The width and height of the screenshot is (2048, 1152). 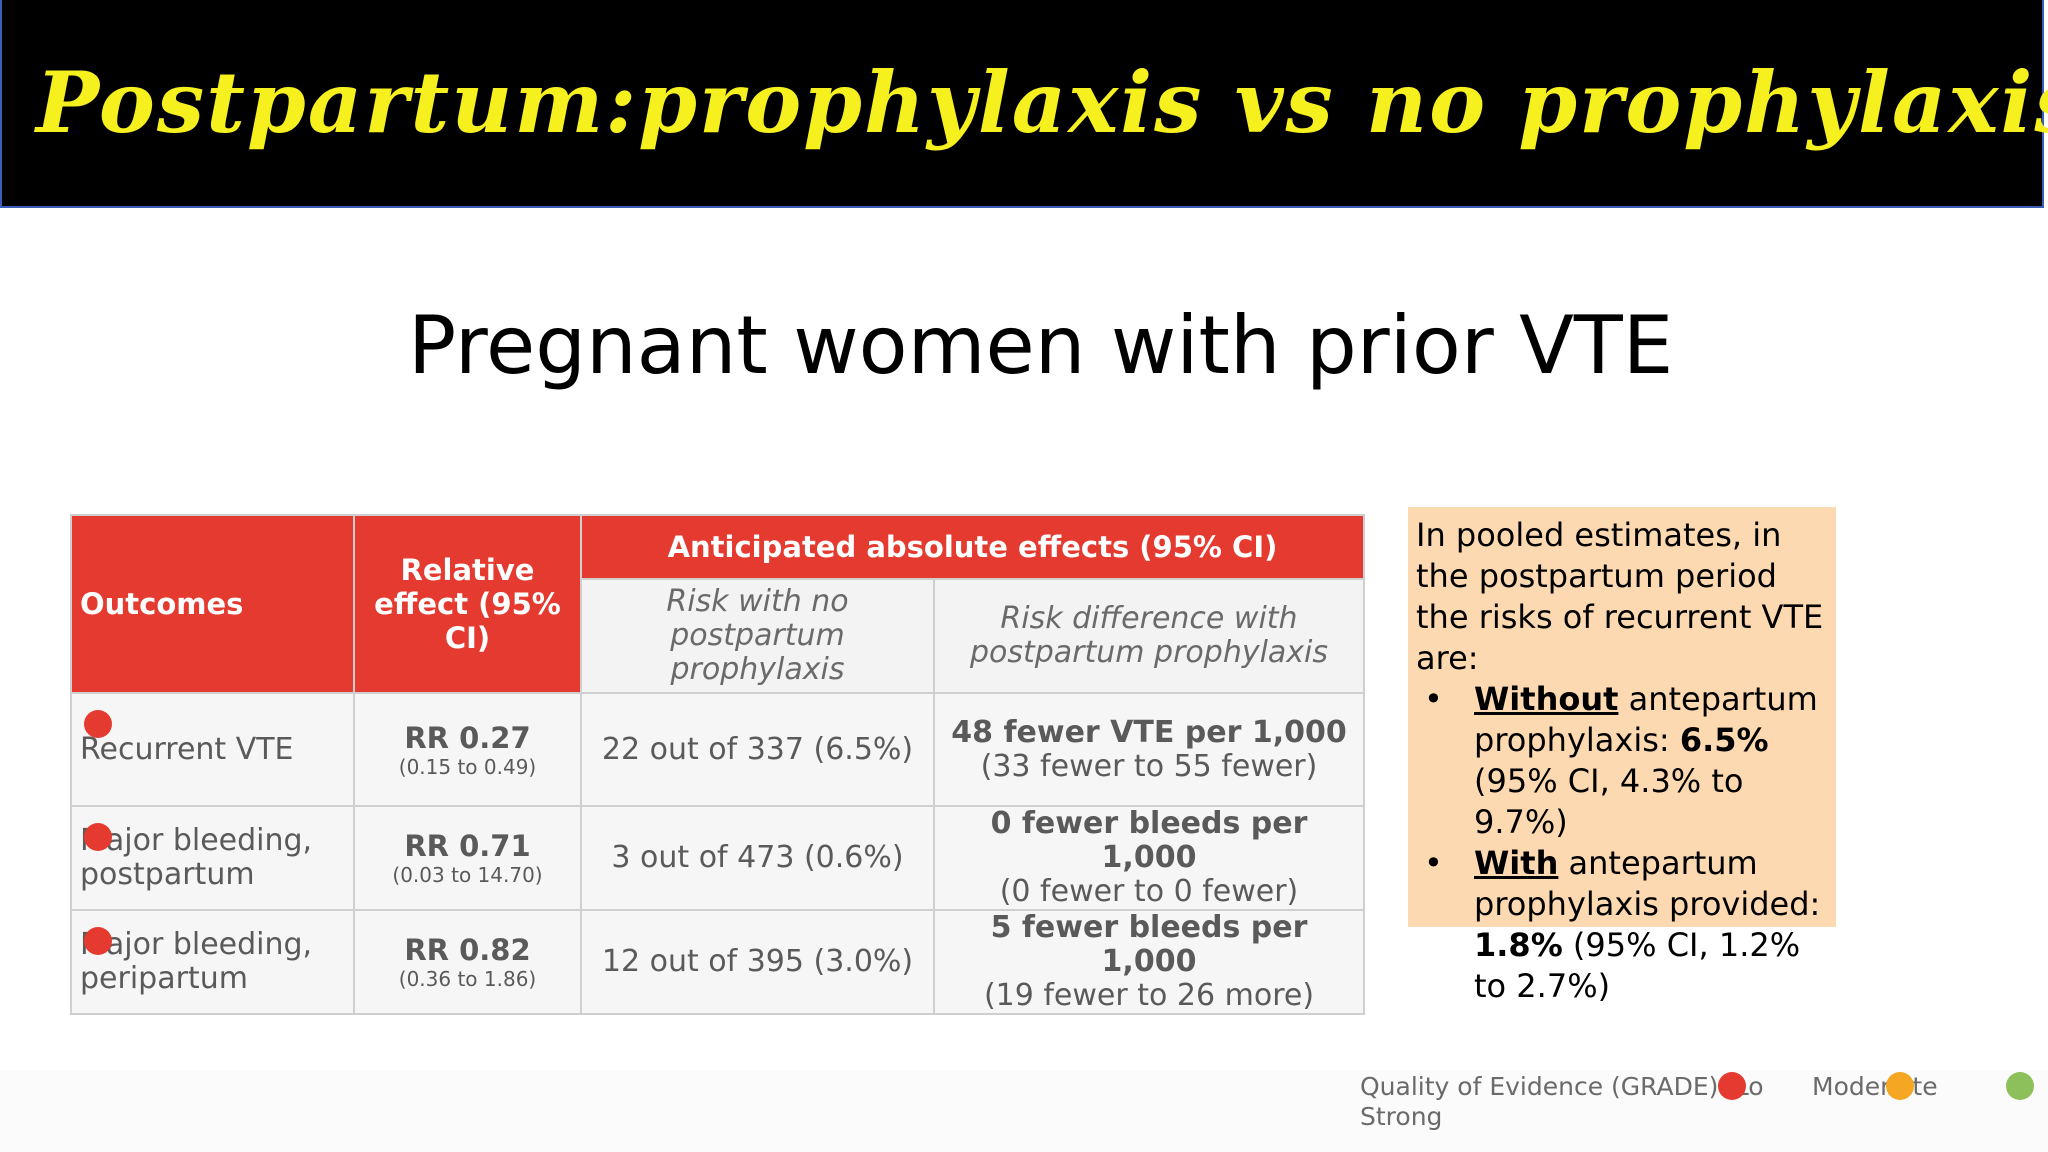 I want to click on rr-ci: (0.15 to 0.49), so click(x=467, y=766).